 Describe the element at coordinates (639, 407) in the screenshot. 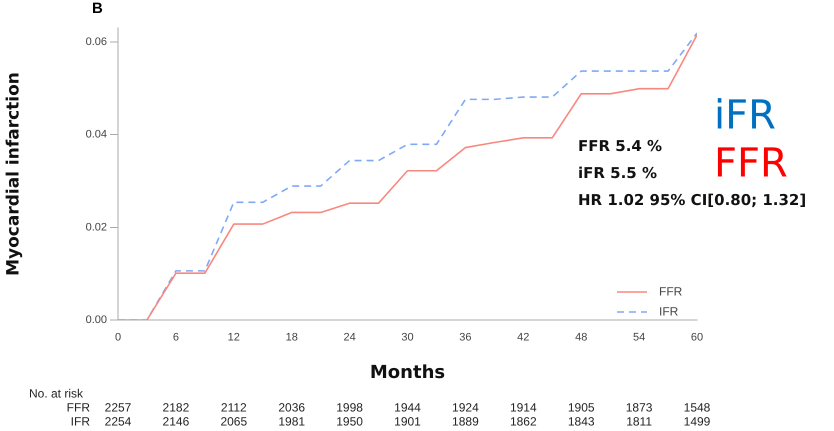

I see `text: 1873` at that location.